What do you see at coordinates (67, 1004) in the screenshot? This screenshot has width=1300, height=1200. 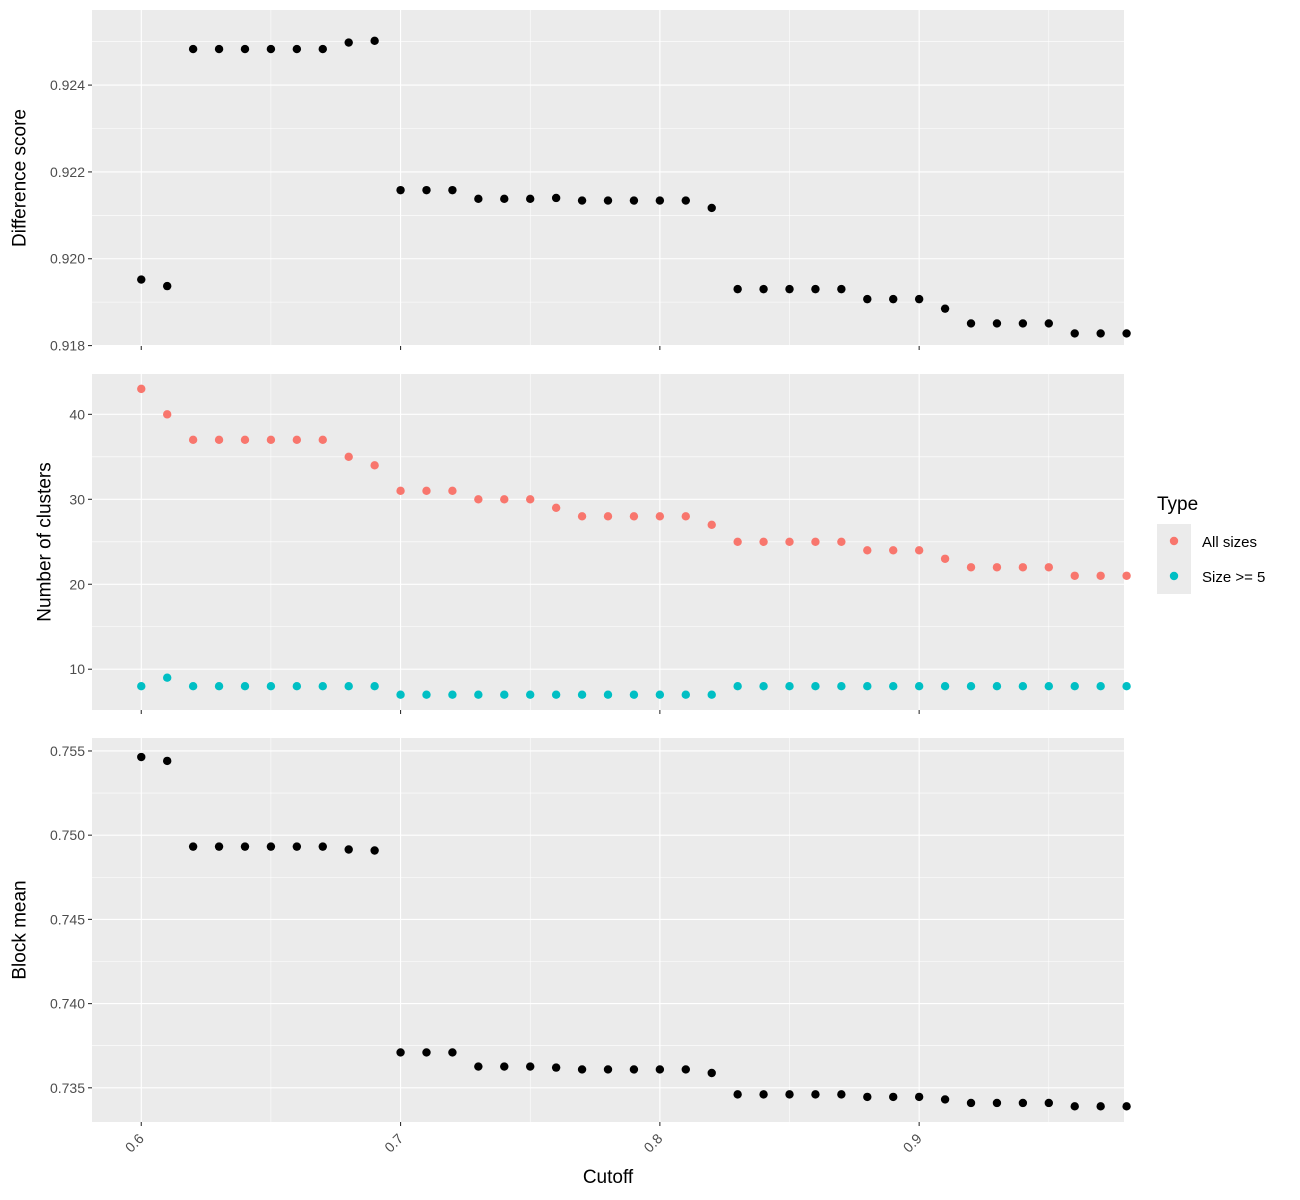 I see `y-tick-label: 0.740` at bounding box center [67, 1004].